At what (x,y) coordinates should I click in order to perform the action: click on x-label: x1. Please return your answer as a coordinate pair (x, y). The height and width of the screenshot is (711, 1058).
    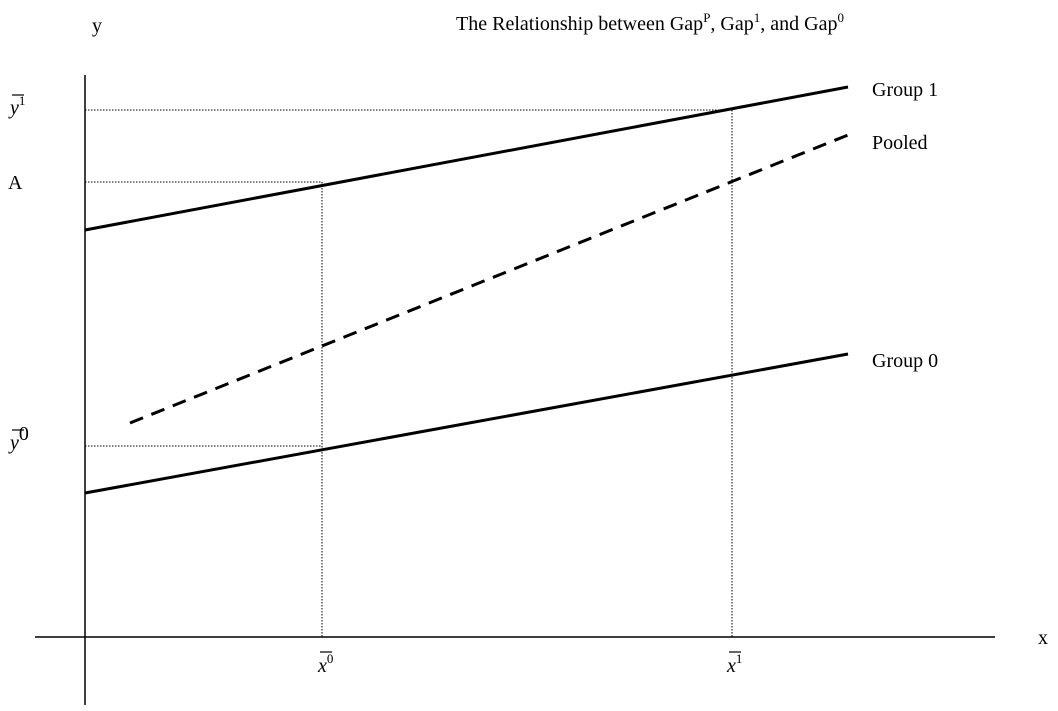
    Looking at the image, I should click on (734, 664).